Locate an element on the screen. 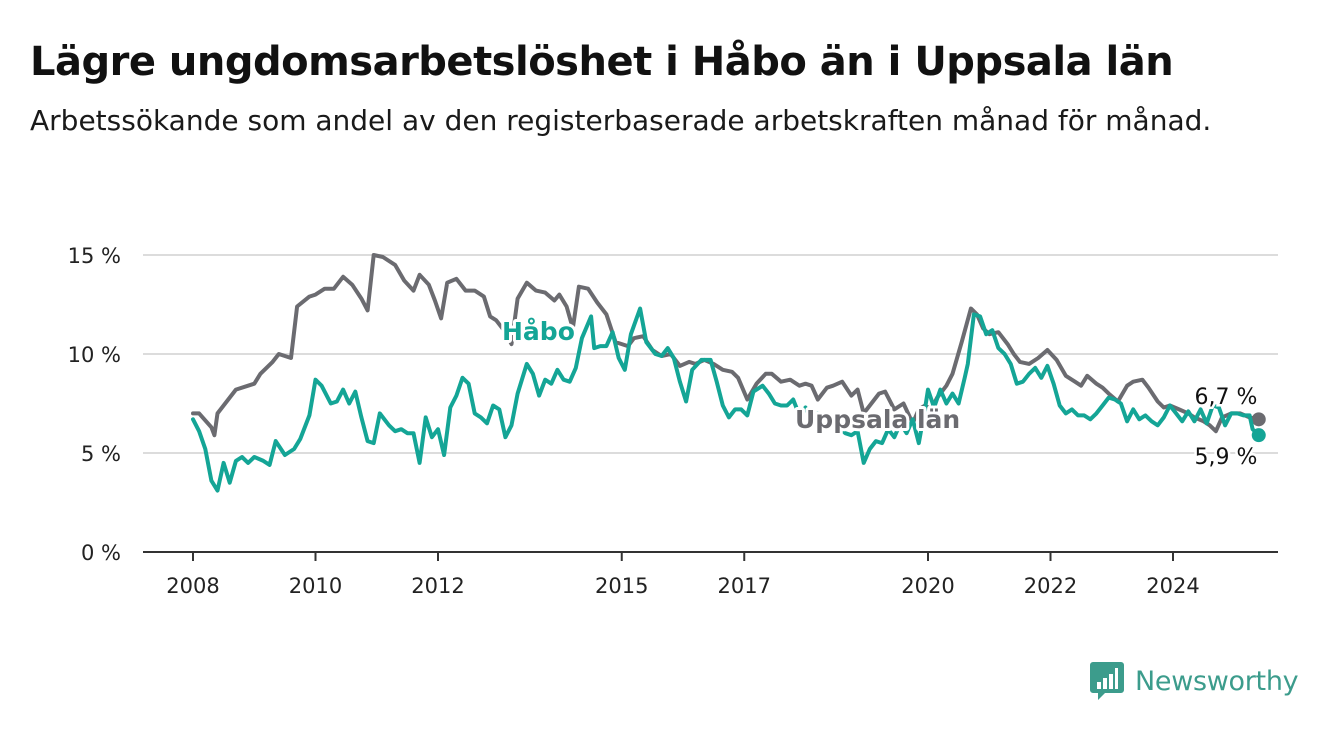 This screenshot has width=1340, height=734. y-axis: 0 % 5 % 10 % 15 % is located at coordinates (94, 404).